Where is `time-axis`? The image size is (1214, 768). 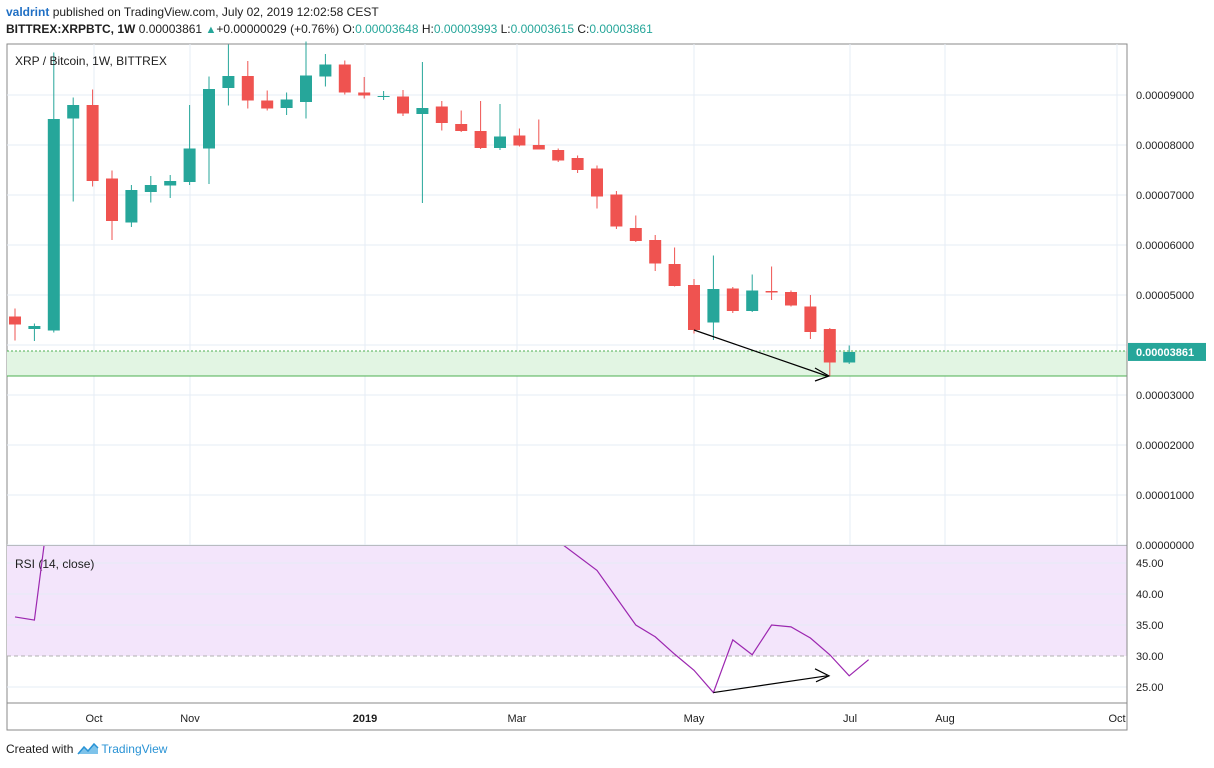
time-axis is located at coordinates (567, 716).